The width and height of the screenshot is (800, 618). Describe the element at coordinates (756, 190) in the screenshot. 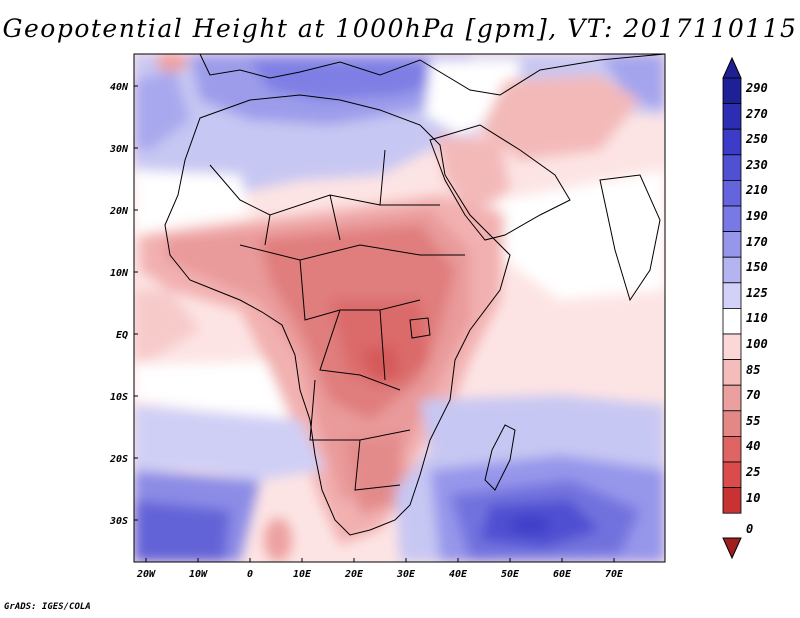

I see `colorbar-label: 210` at that location.